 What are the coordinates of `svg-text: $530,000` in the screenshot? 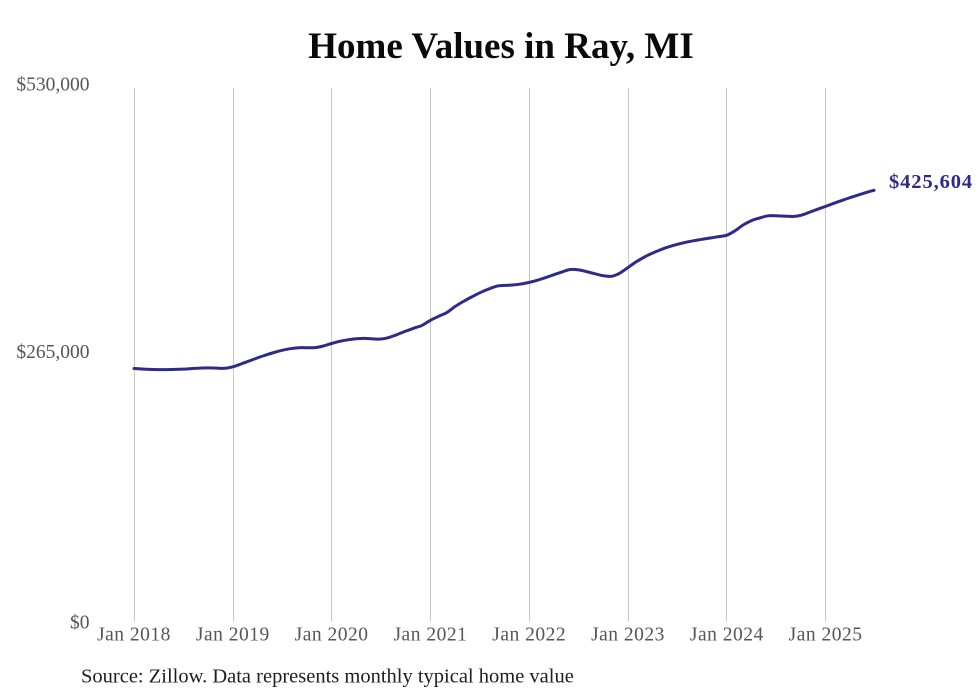 It's located at (52, 84).